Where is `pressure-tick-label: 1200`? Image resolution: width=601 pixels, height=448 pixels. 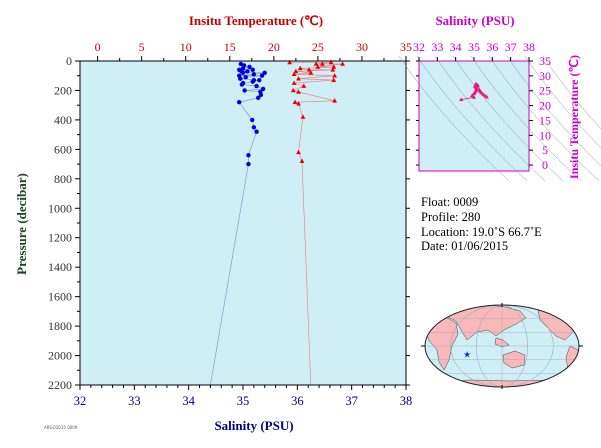
pressure-tick-label: 1200 is located at coordinates (60, 238).